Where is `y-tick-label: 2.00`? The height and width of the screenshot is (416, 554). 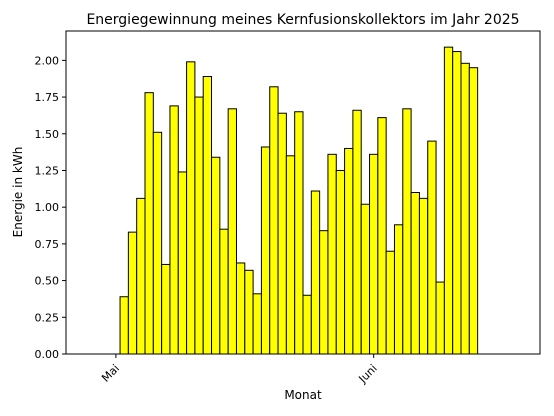 y-tick-label: 2.00 is located at coordinates (47, 60).